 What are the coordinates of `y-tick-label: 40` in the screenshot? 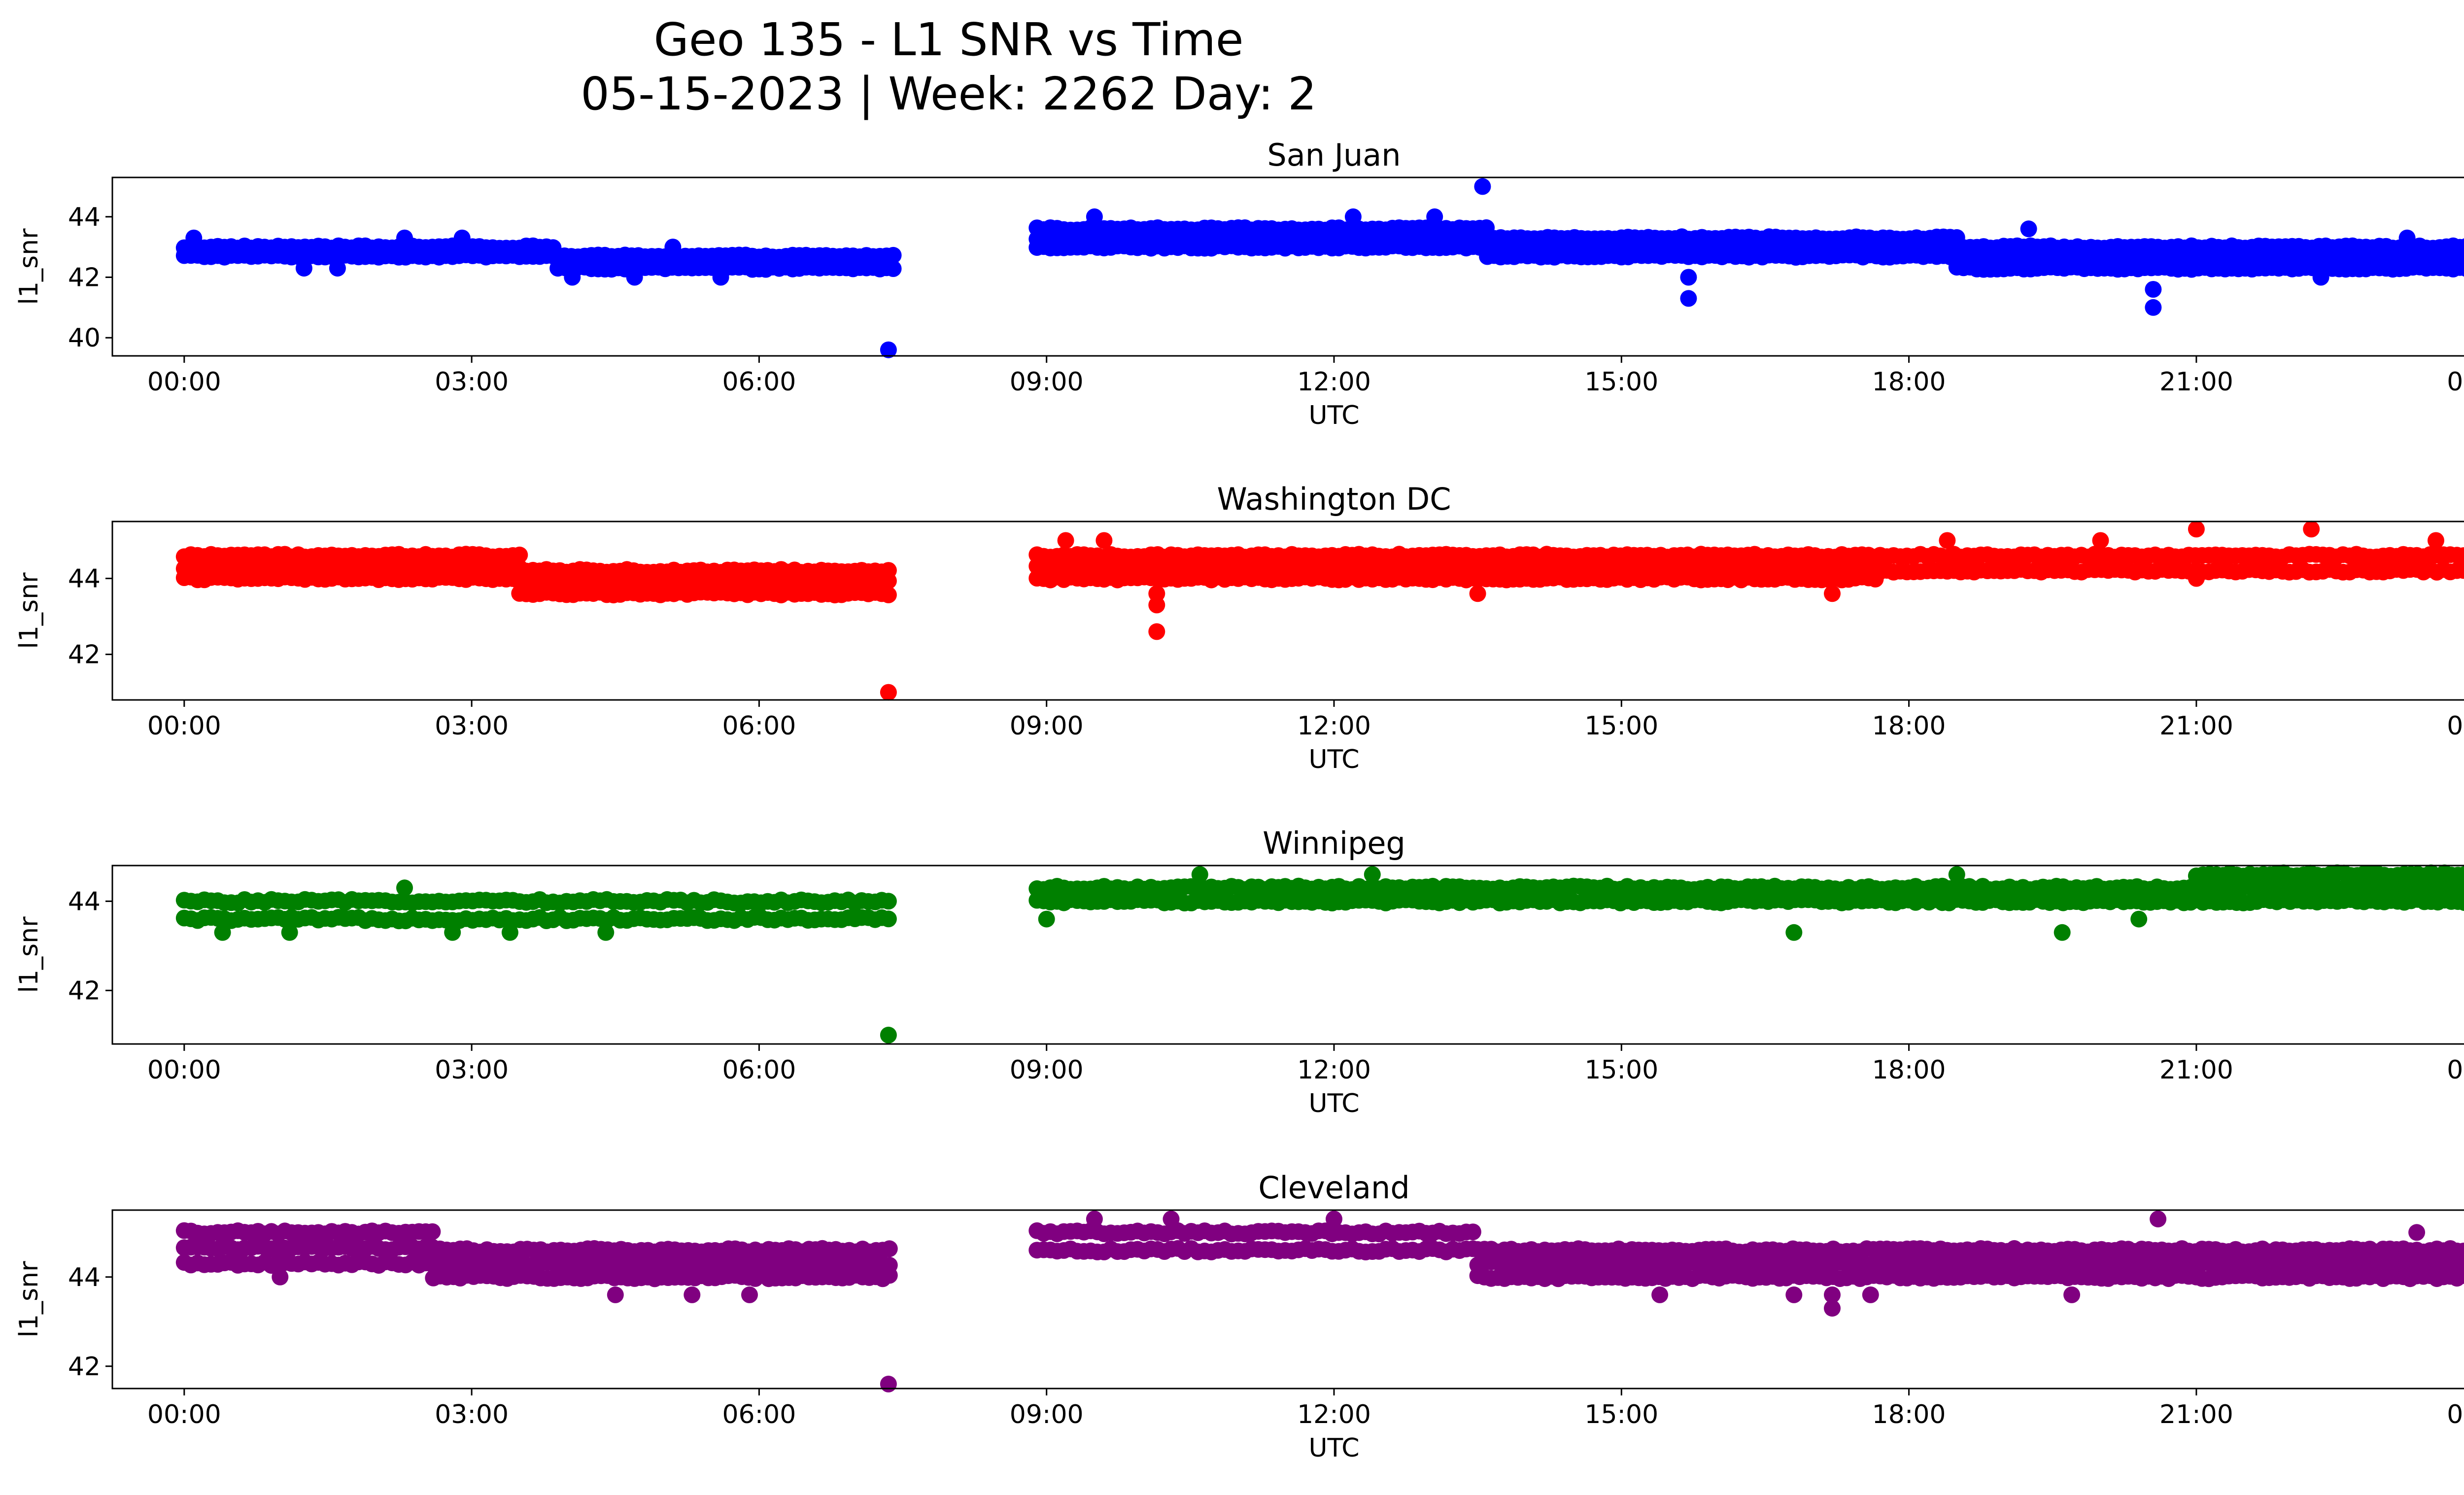 It's located at (84, 338).